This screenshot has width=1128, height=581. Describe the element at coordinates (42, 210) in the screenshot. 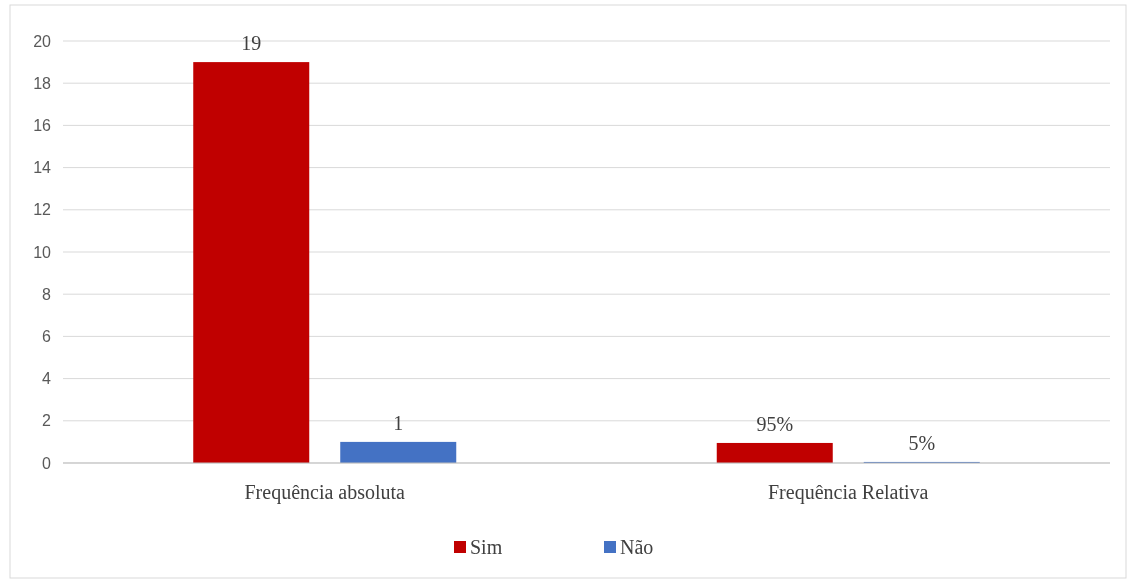

I see `y-tick-label: 12` at that location.